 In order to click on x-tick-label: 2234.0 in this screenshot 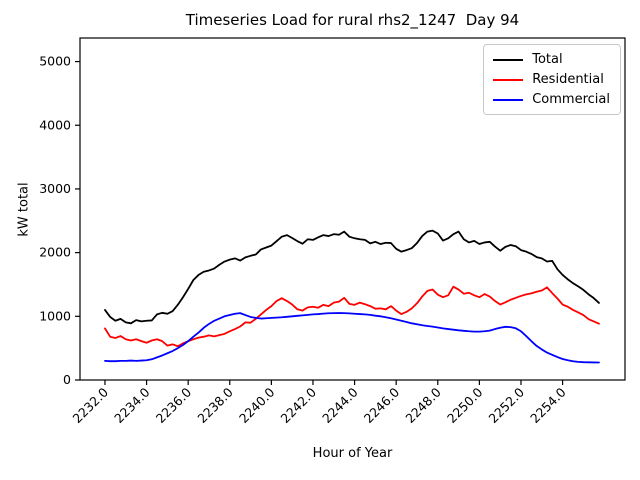, I will do `click(132, 405)`.